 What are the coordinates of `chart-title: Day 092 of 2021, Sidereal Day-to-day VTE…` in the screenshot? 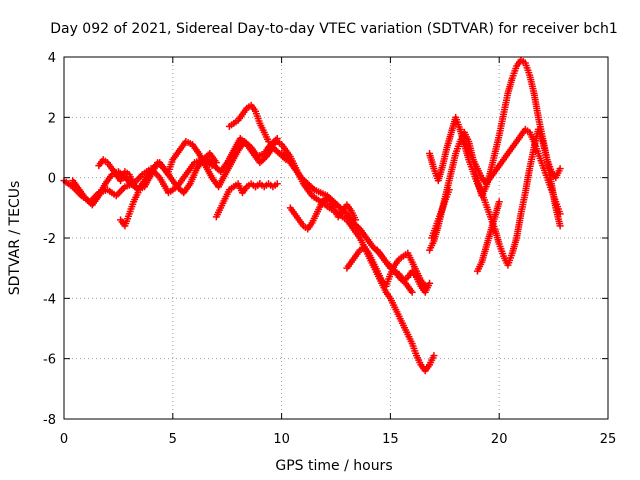 It's located at (334, 29).